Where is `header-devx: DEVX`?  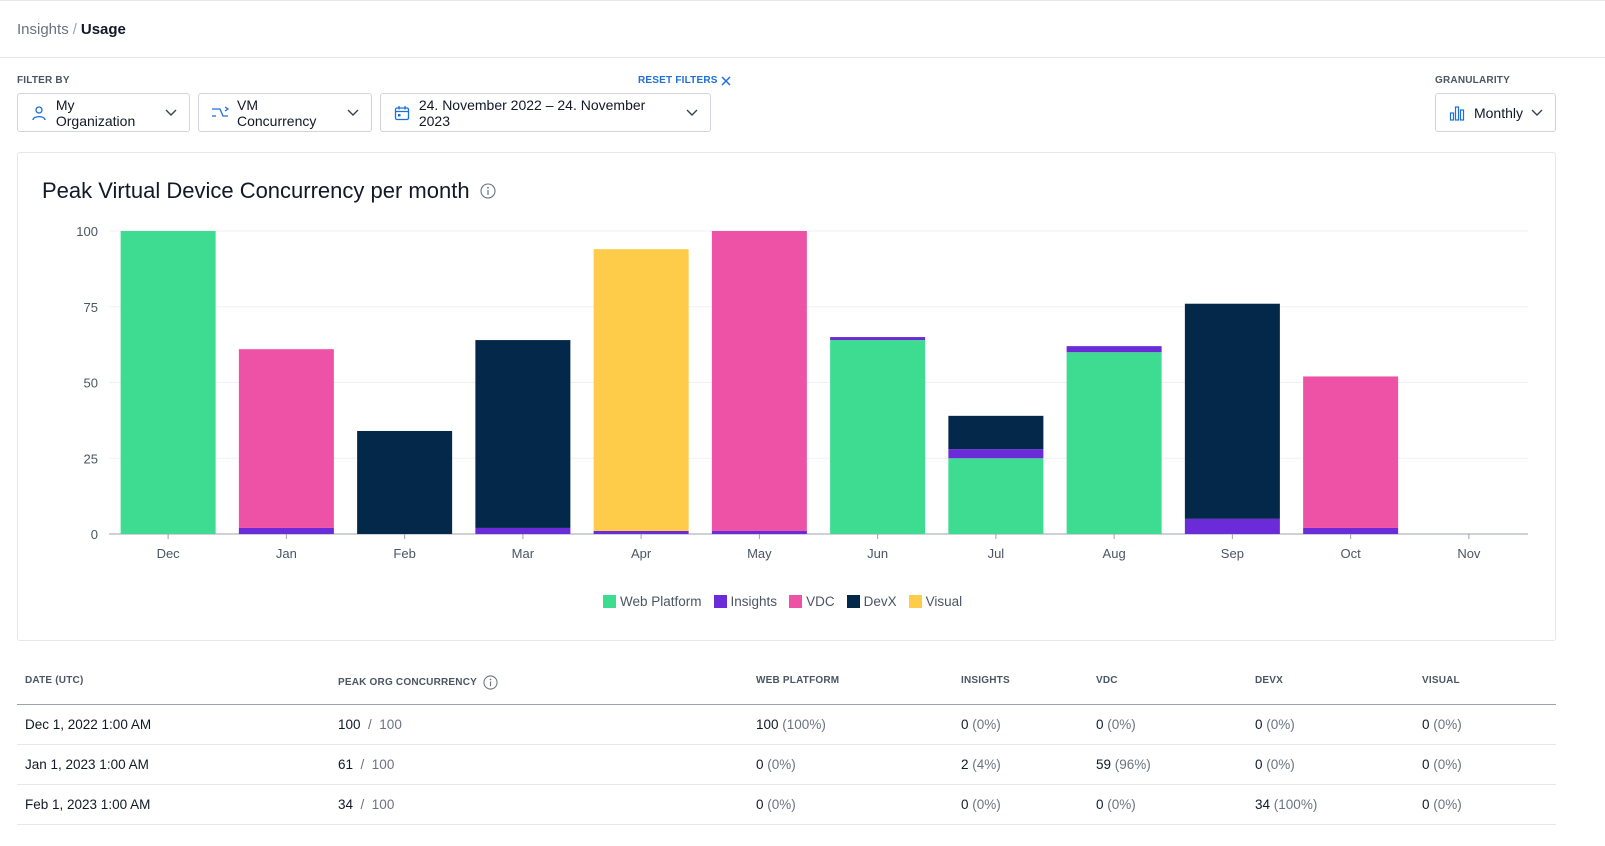
header-devx: DEVX is located at coordinates (1269, 680).